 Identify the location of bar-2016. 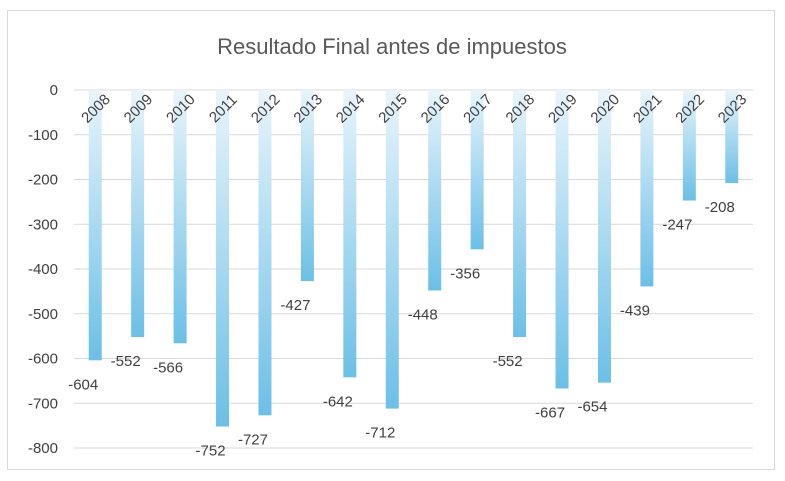
(435, 190).